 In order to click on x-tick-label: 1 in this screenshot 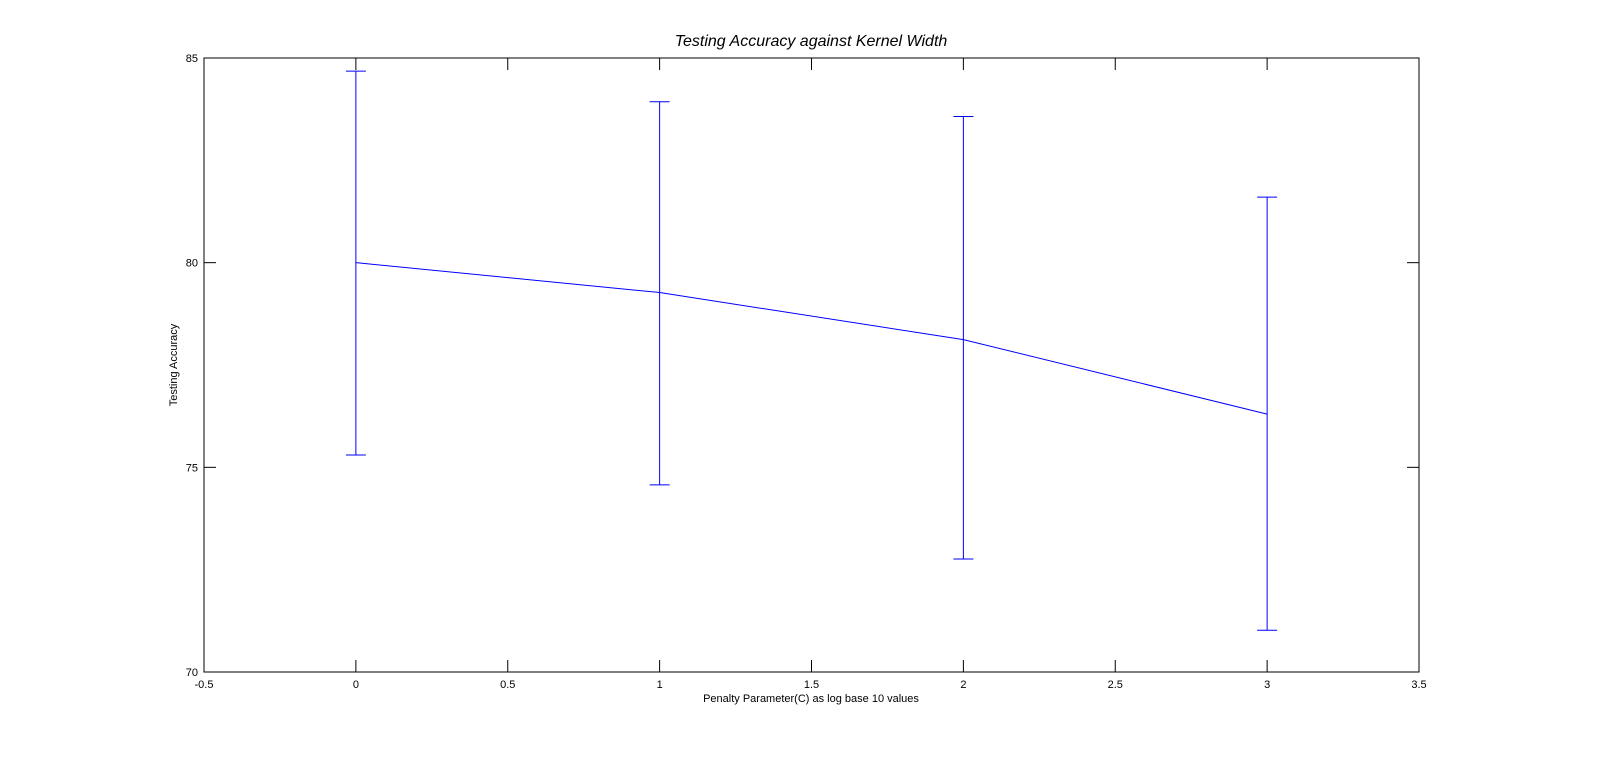, I will do `click(660, 685)`.